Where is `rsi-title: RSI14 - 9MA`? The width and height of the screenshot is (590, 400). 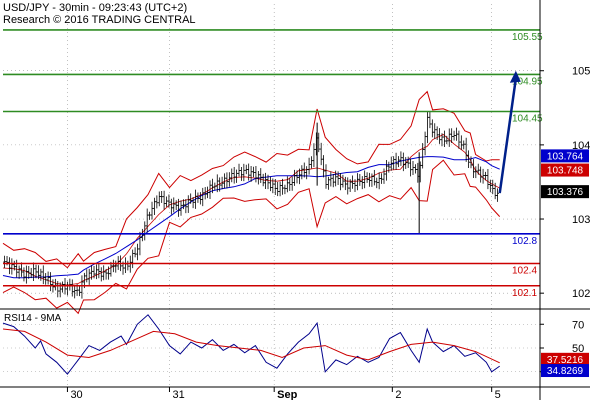
rsi-title: RSI14 - 9MA is located at coordinates (33, 318).